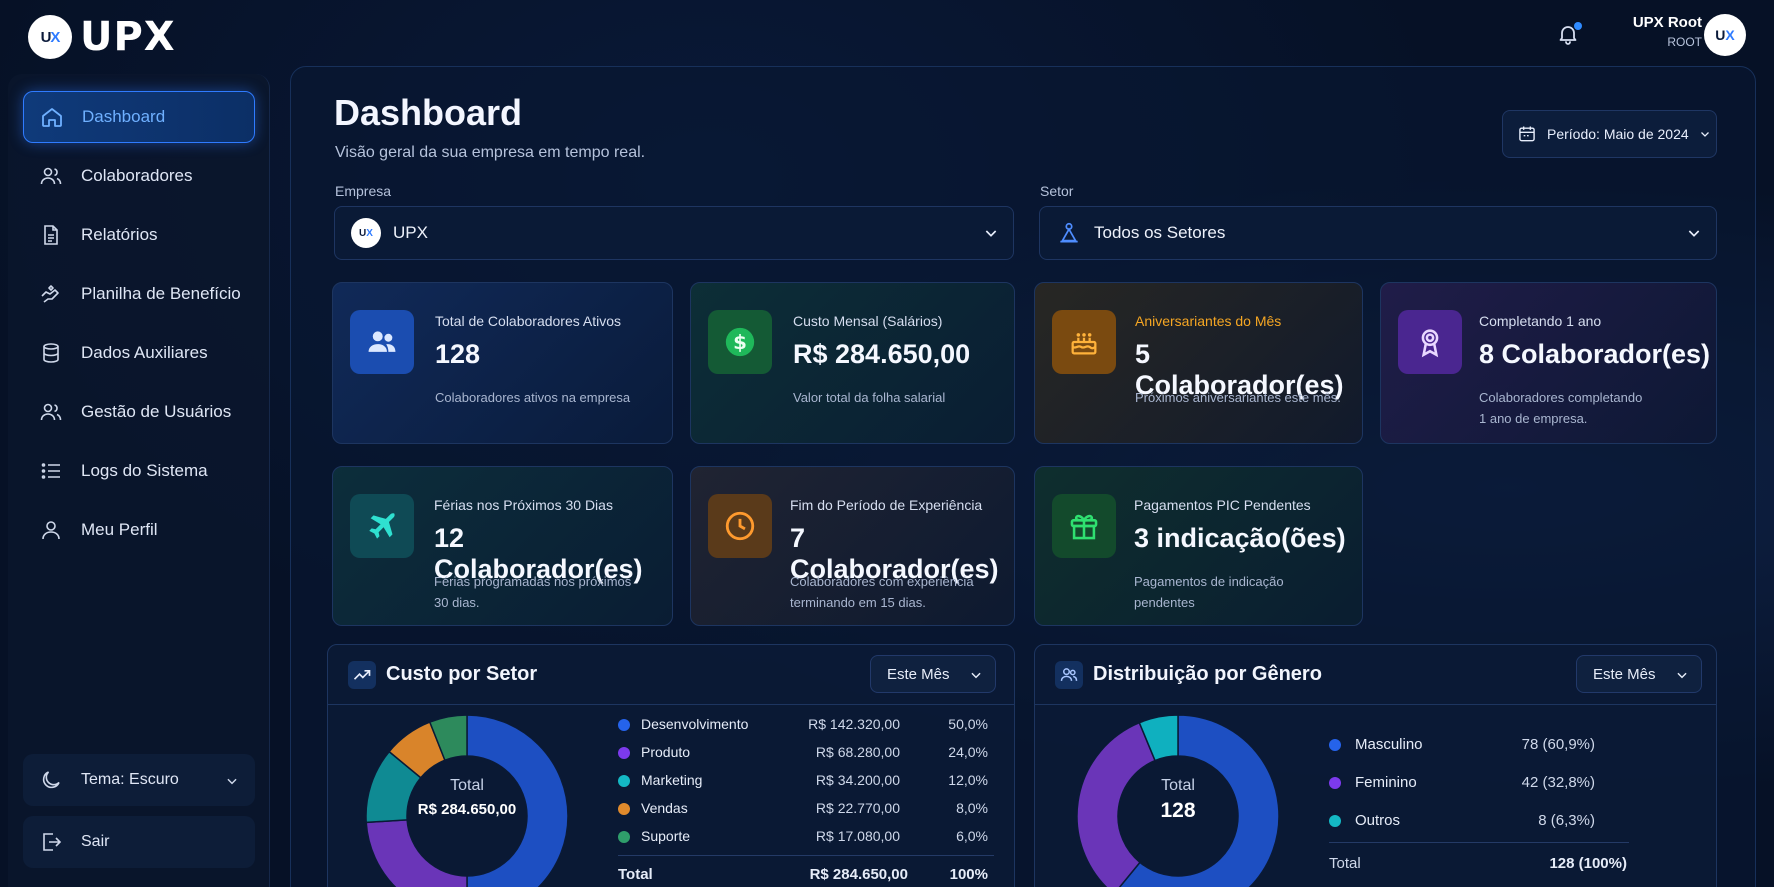  Describe the element at coordinates (130, 779) in the screenshot. I see `theme-label: Tema: Escuro` at that location.